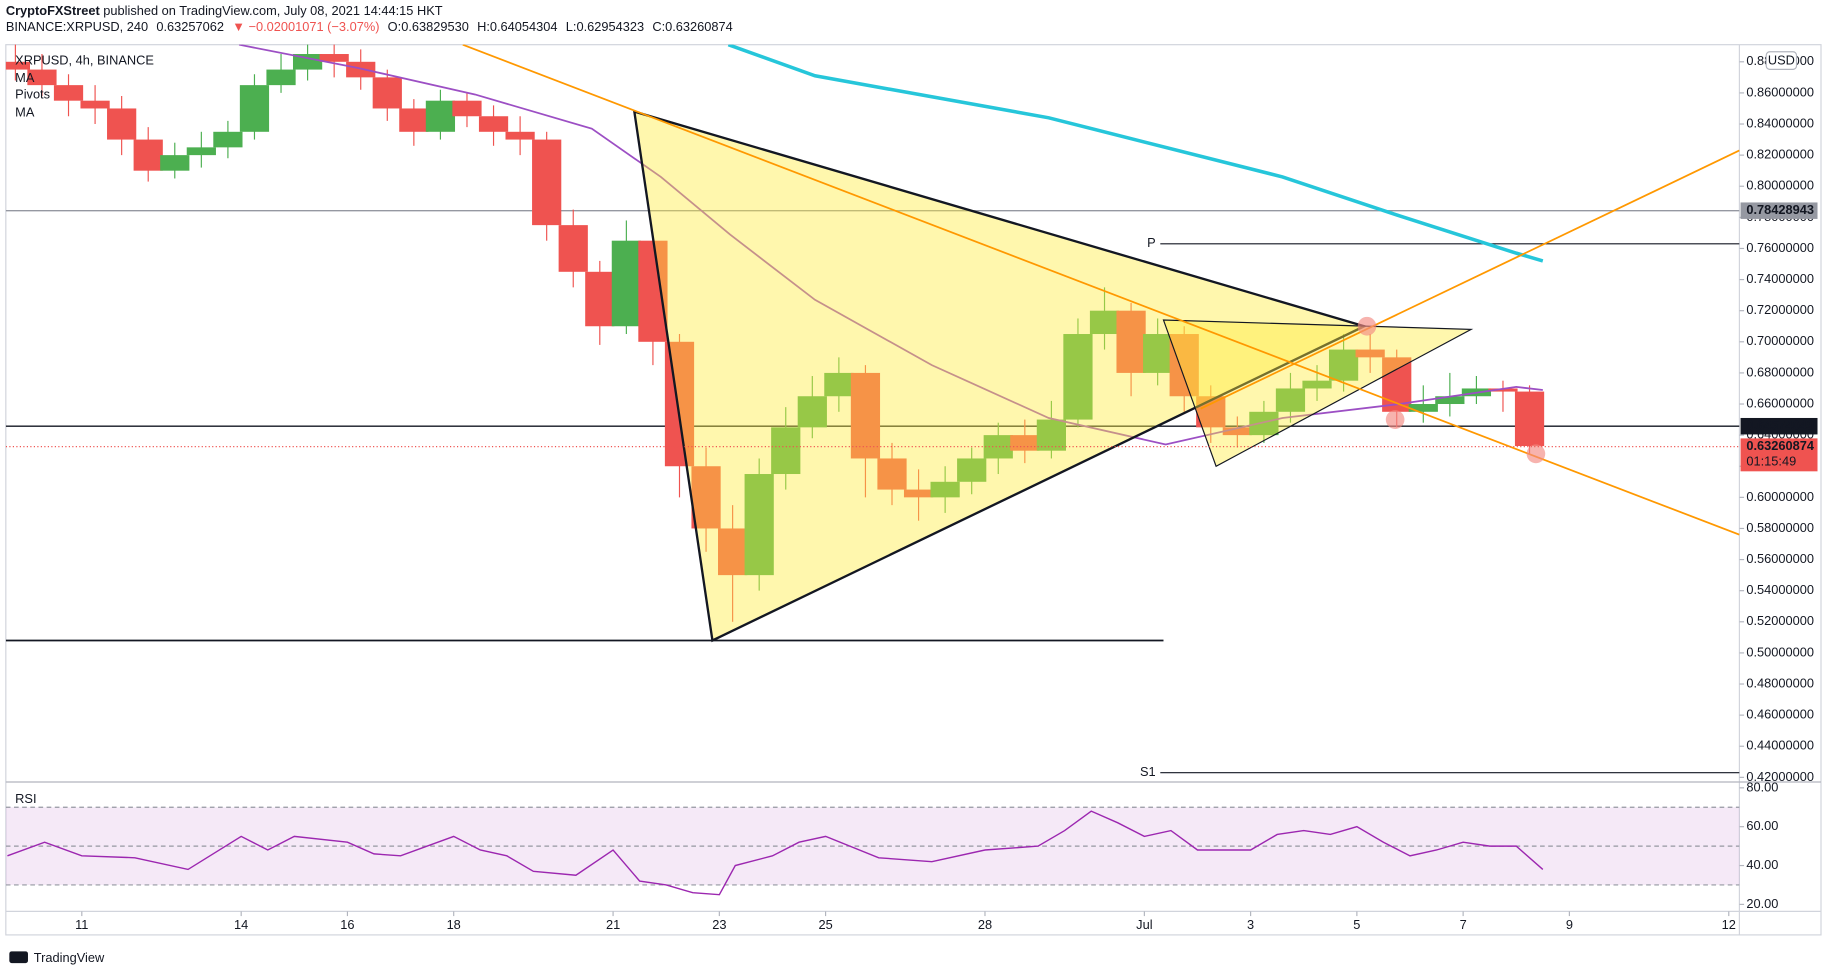 The image size is (1828, 969). What do you see at coordinates (190, 27) in the screenshot?
I see `price: 0.63257062` at bounding box center [190, 27].